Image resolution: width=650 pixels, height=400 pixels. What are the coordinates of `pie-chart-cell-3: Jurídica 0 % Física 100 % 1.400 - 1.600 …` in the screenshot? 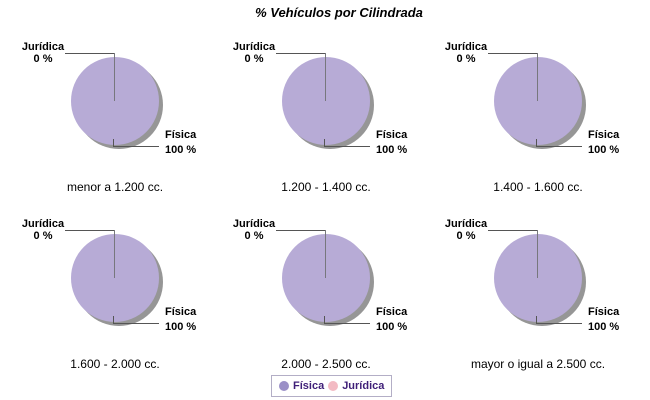 It's located at (539, 118).